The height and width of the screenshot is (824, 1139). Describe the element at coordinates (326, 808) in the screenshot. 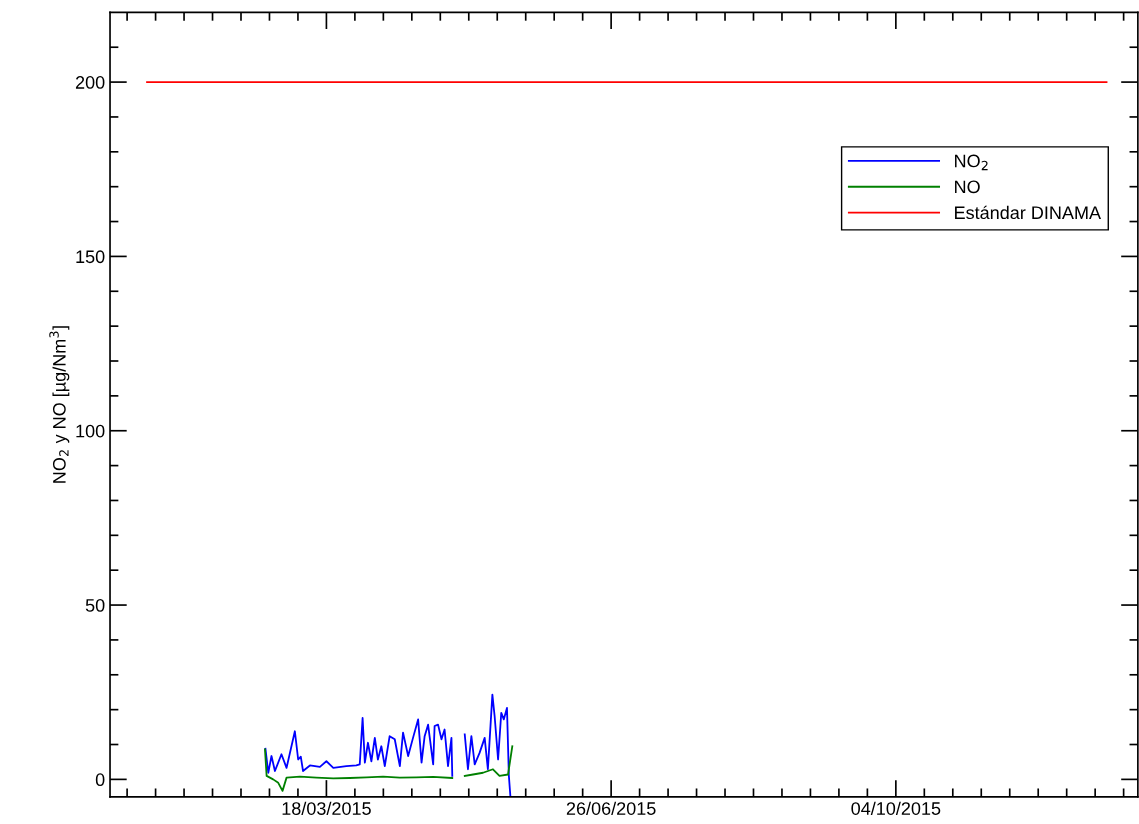

I see `x-tick-label: 18/03/2015` at that location.